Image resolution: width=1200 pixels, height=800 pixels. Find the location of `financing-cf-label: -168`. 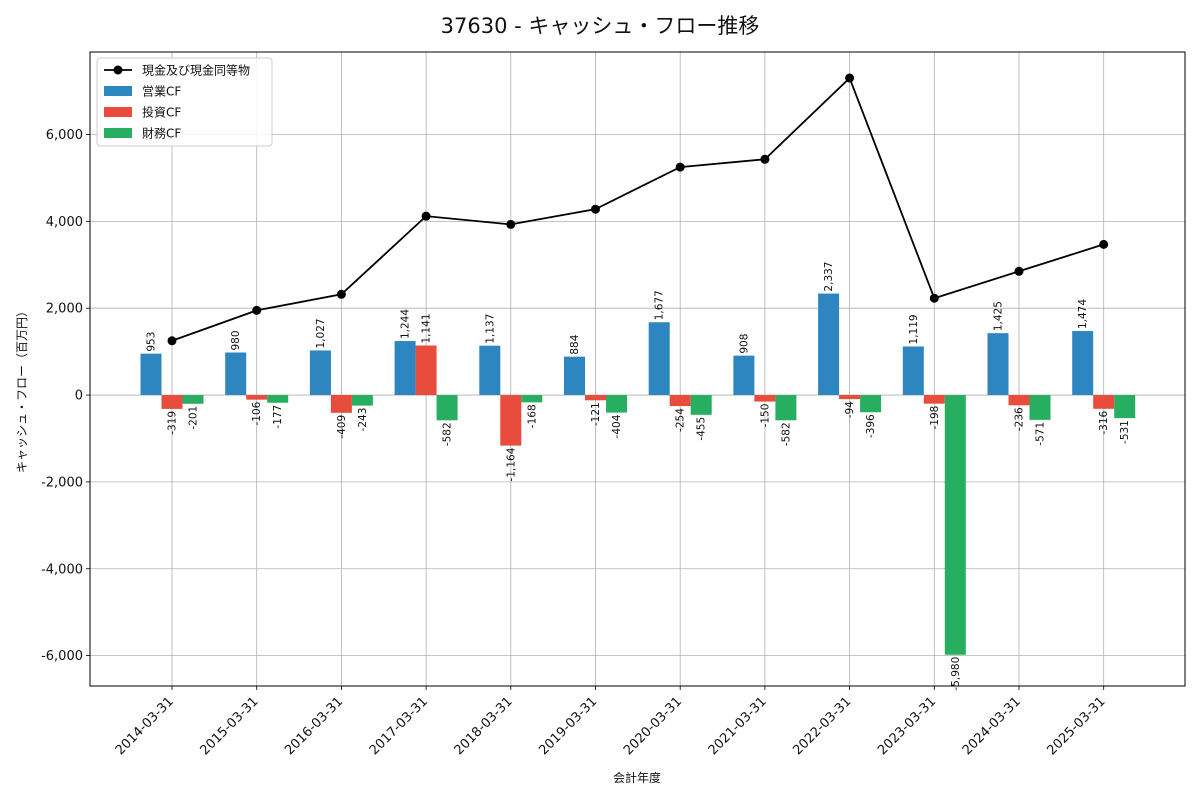

financing-cf-label: -168 is located at coordinates (532, 416).